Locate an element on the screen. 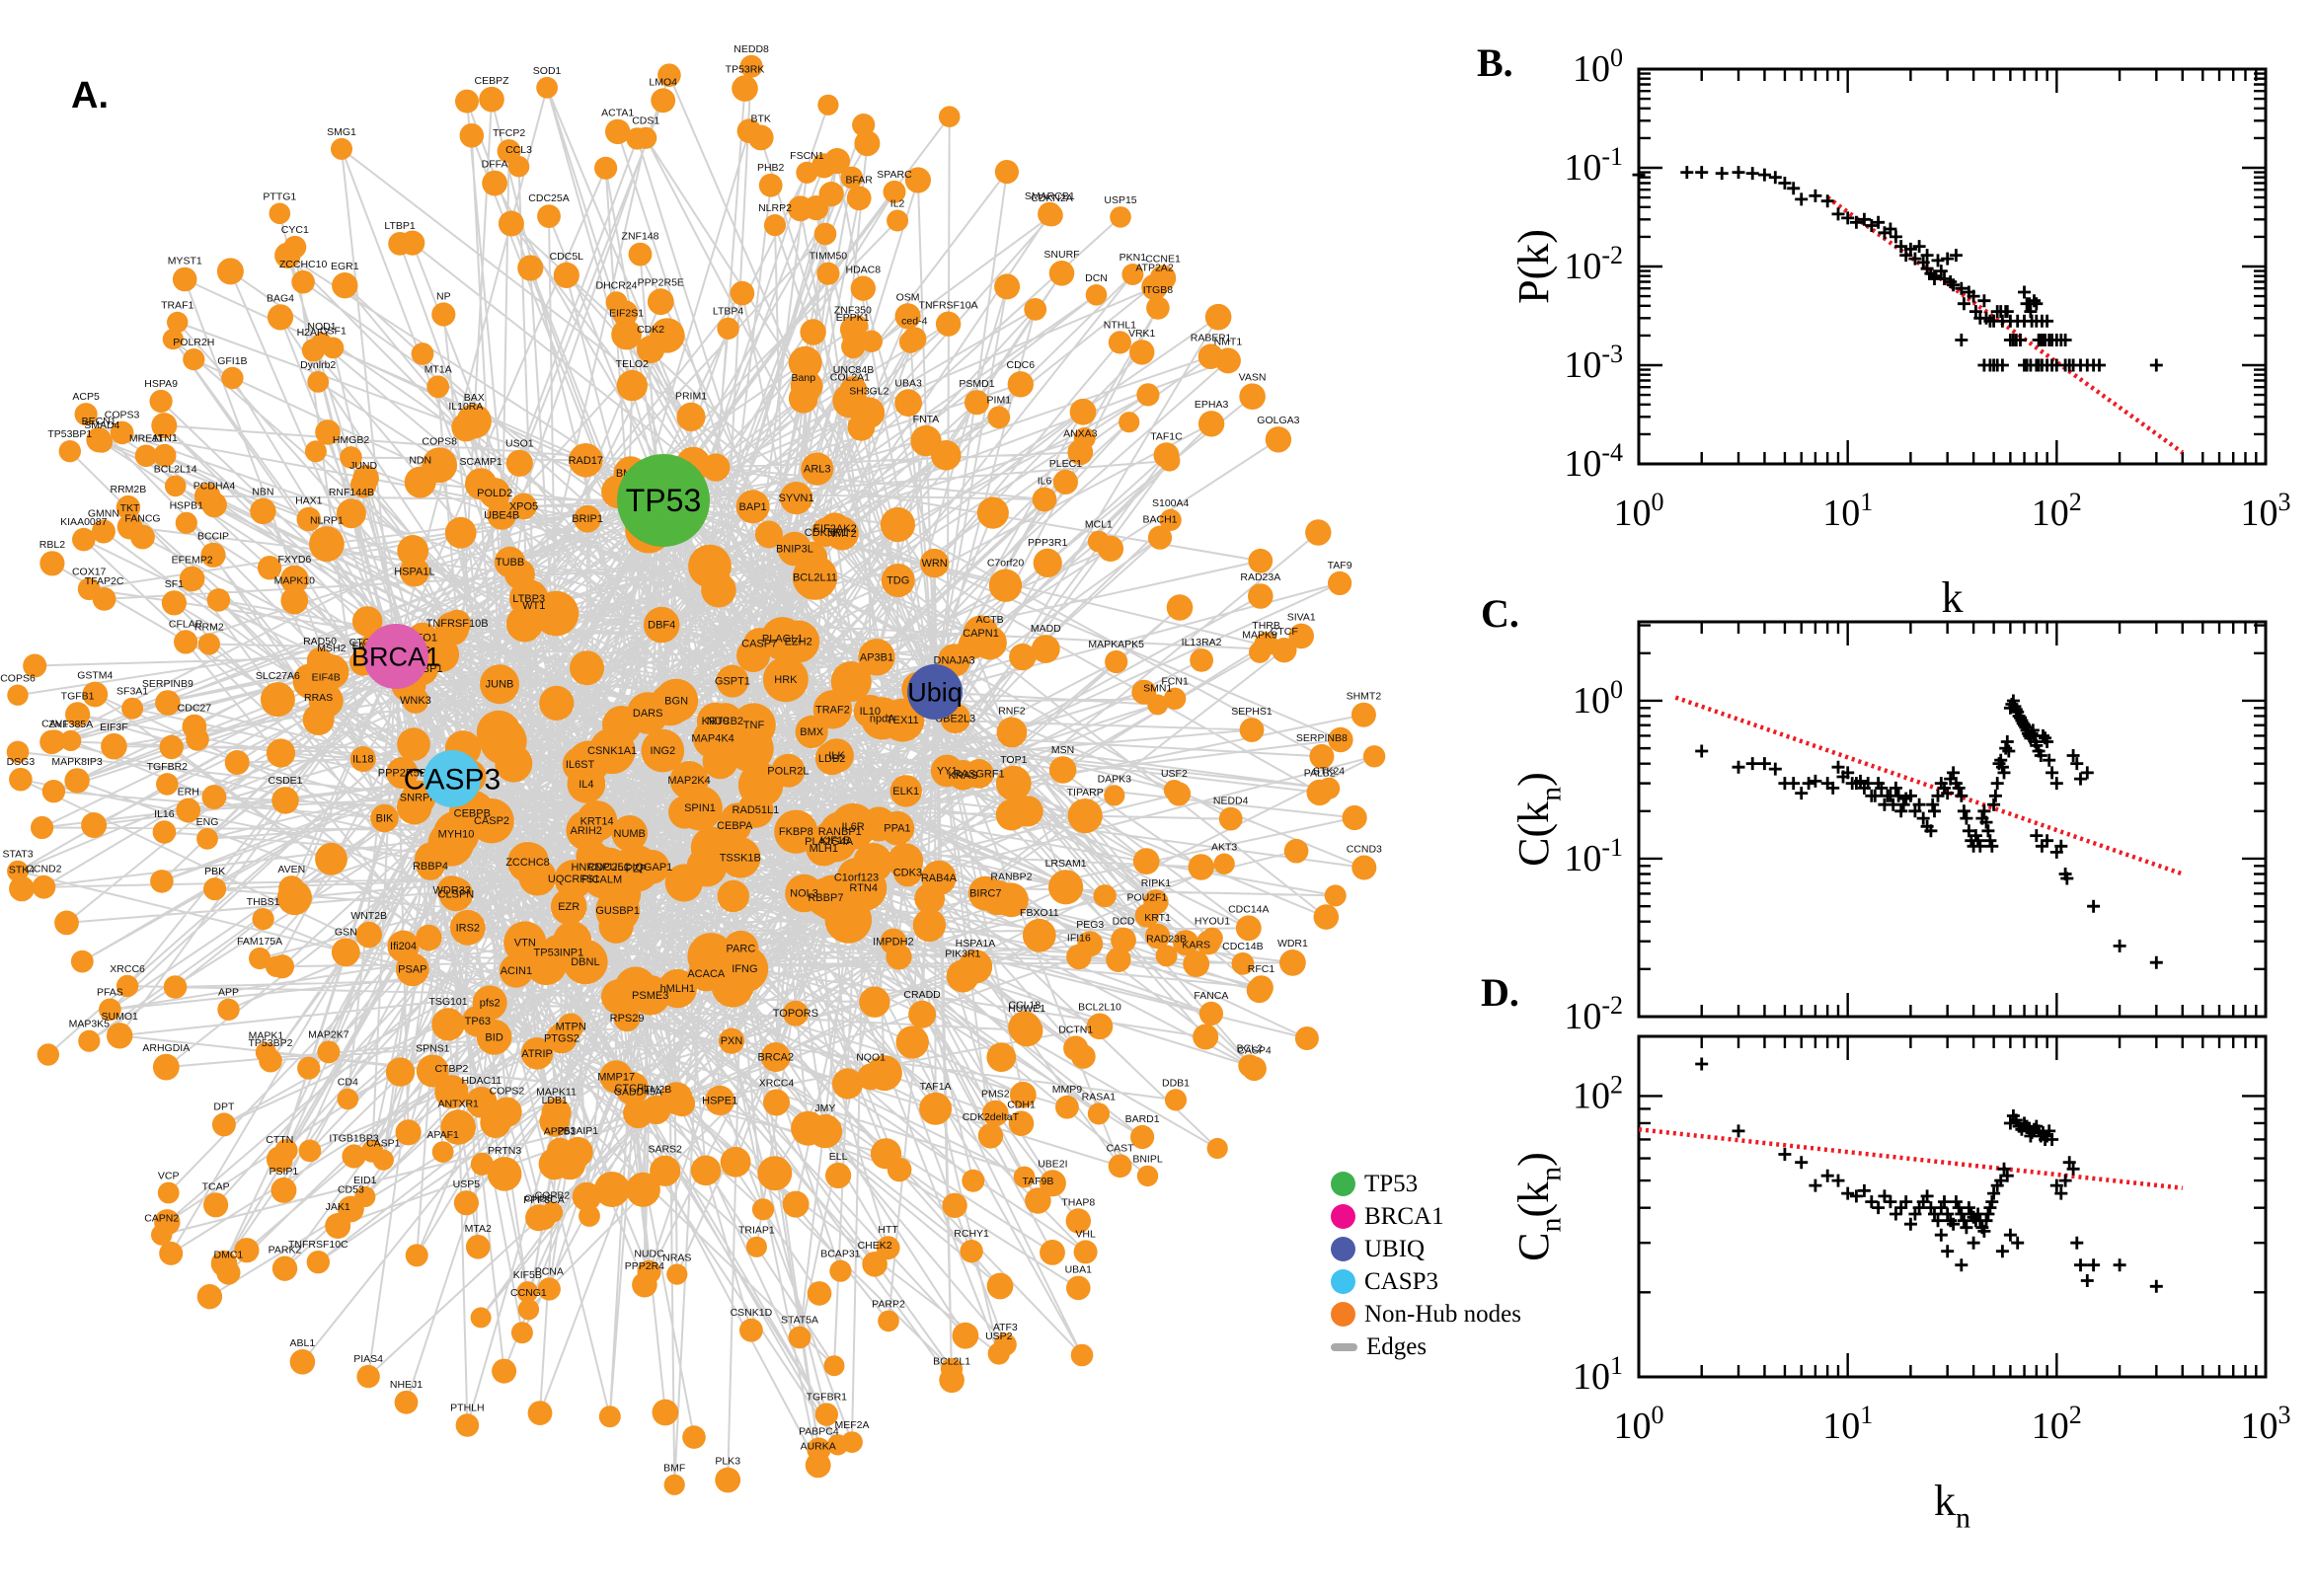  svg-text: XRCC4 is located at coordinates (777, 1084).